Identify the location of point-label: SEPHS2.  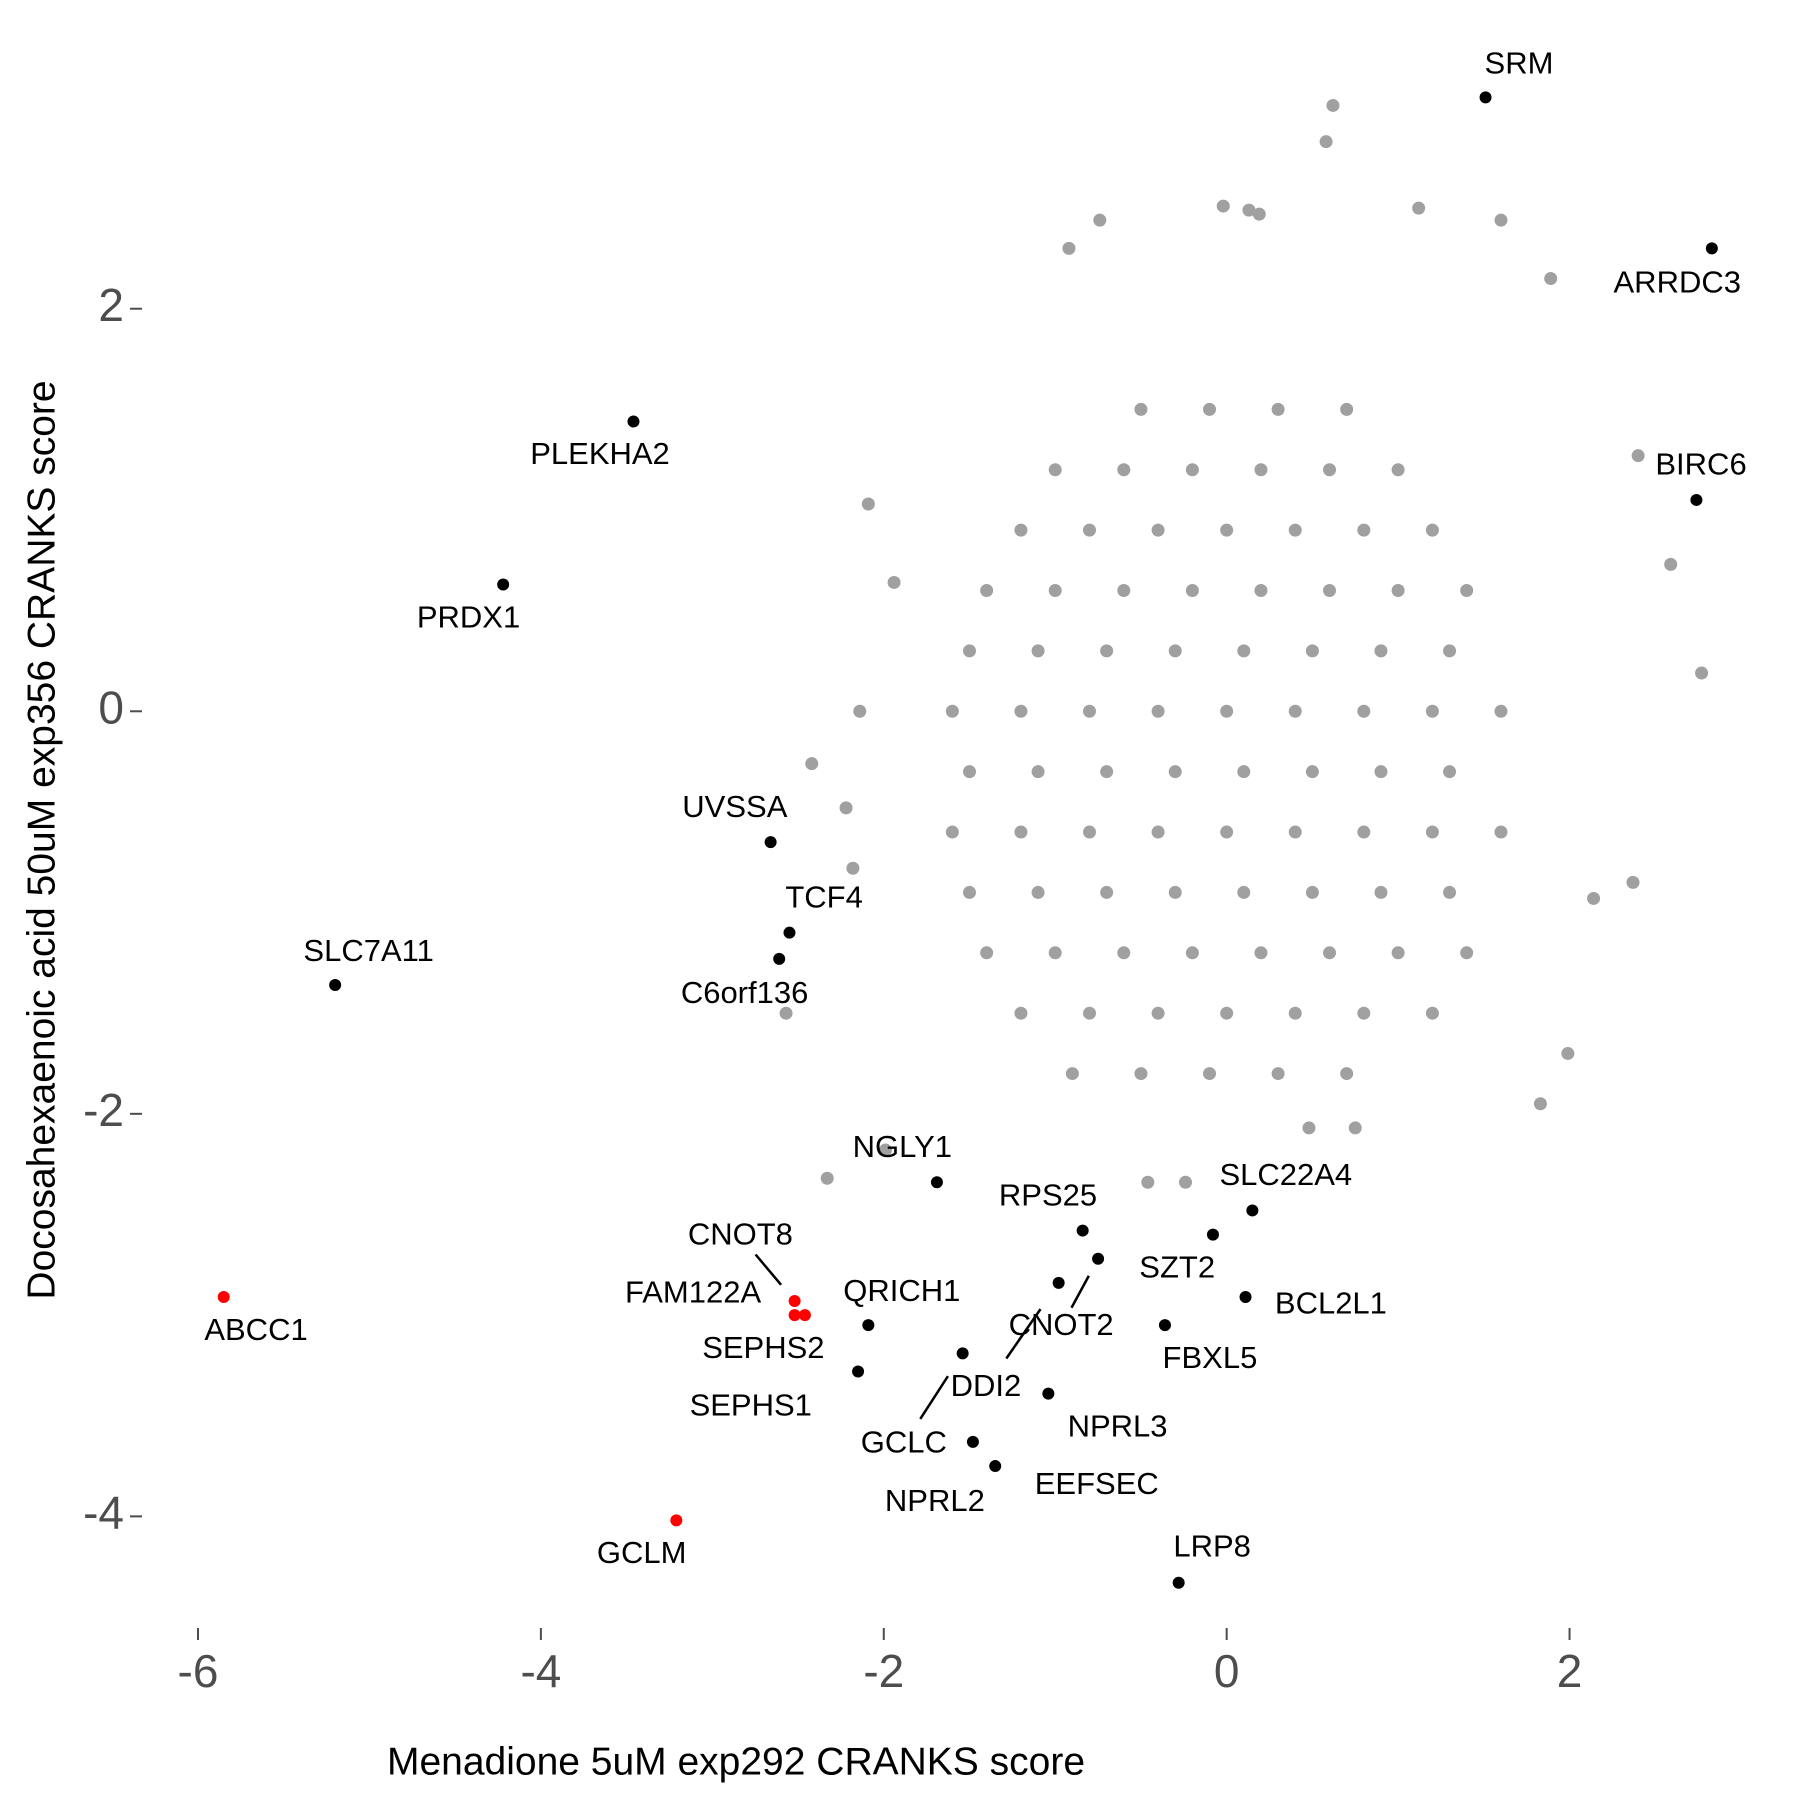
(763, 1347).